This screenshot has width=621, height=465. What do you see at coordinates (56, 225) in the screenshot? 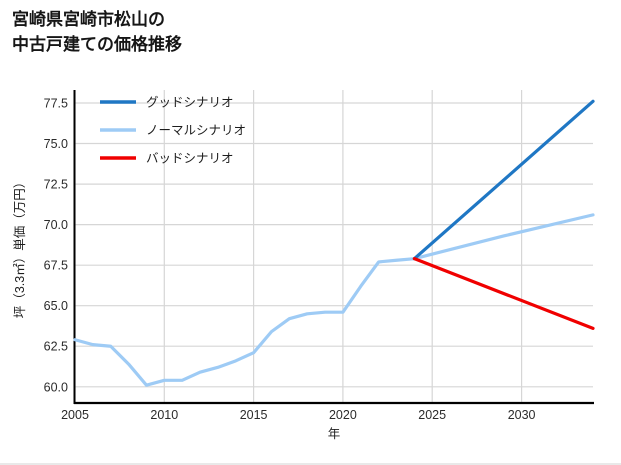
I see `y-tick-label: 70.0` at bounding box center [56, 225].